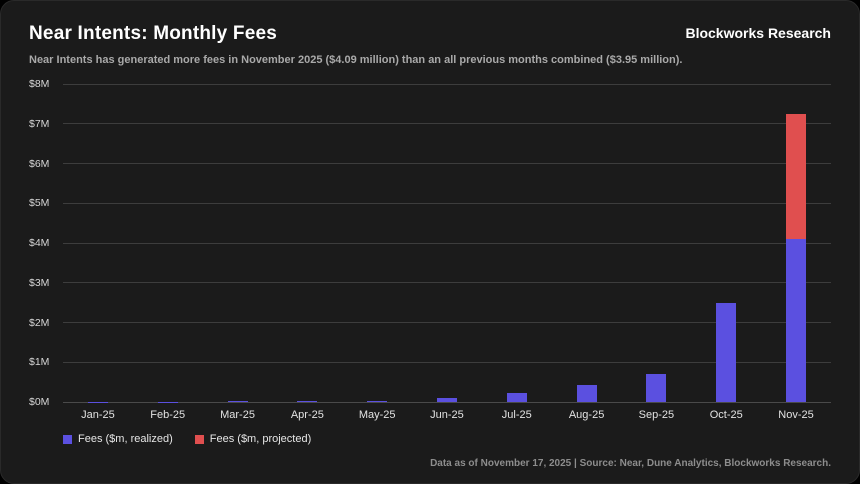 The width and height of the screenshot is (860, 484). What do you see at coordinates (168, 415) in the screenshot?
I see `x-tick-label: Feb-25` at bounding box center [168, 415].